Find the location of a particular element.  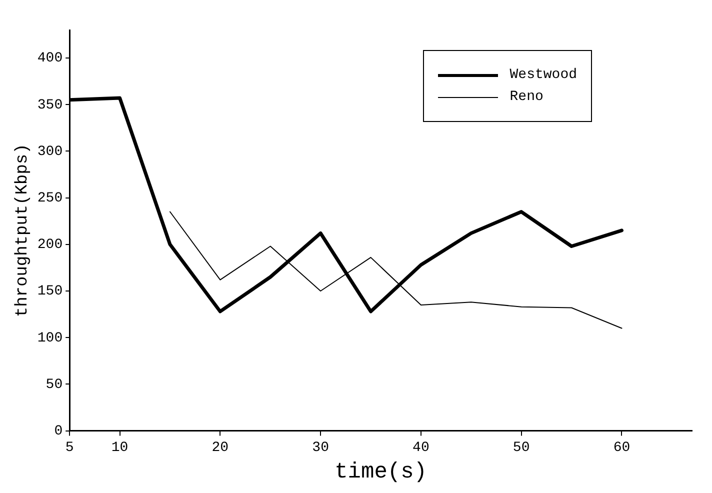

y-tick-label: 300 is located at coordinates (50, 152).